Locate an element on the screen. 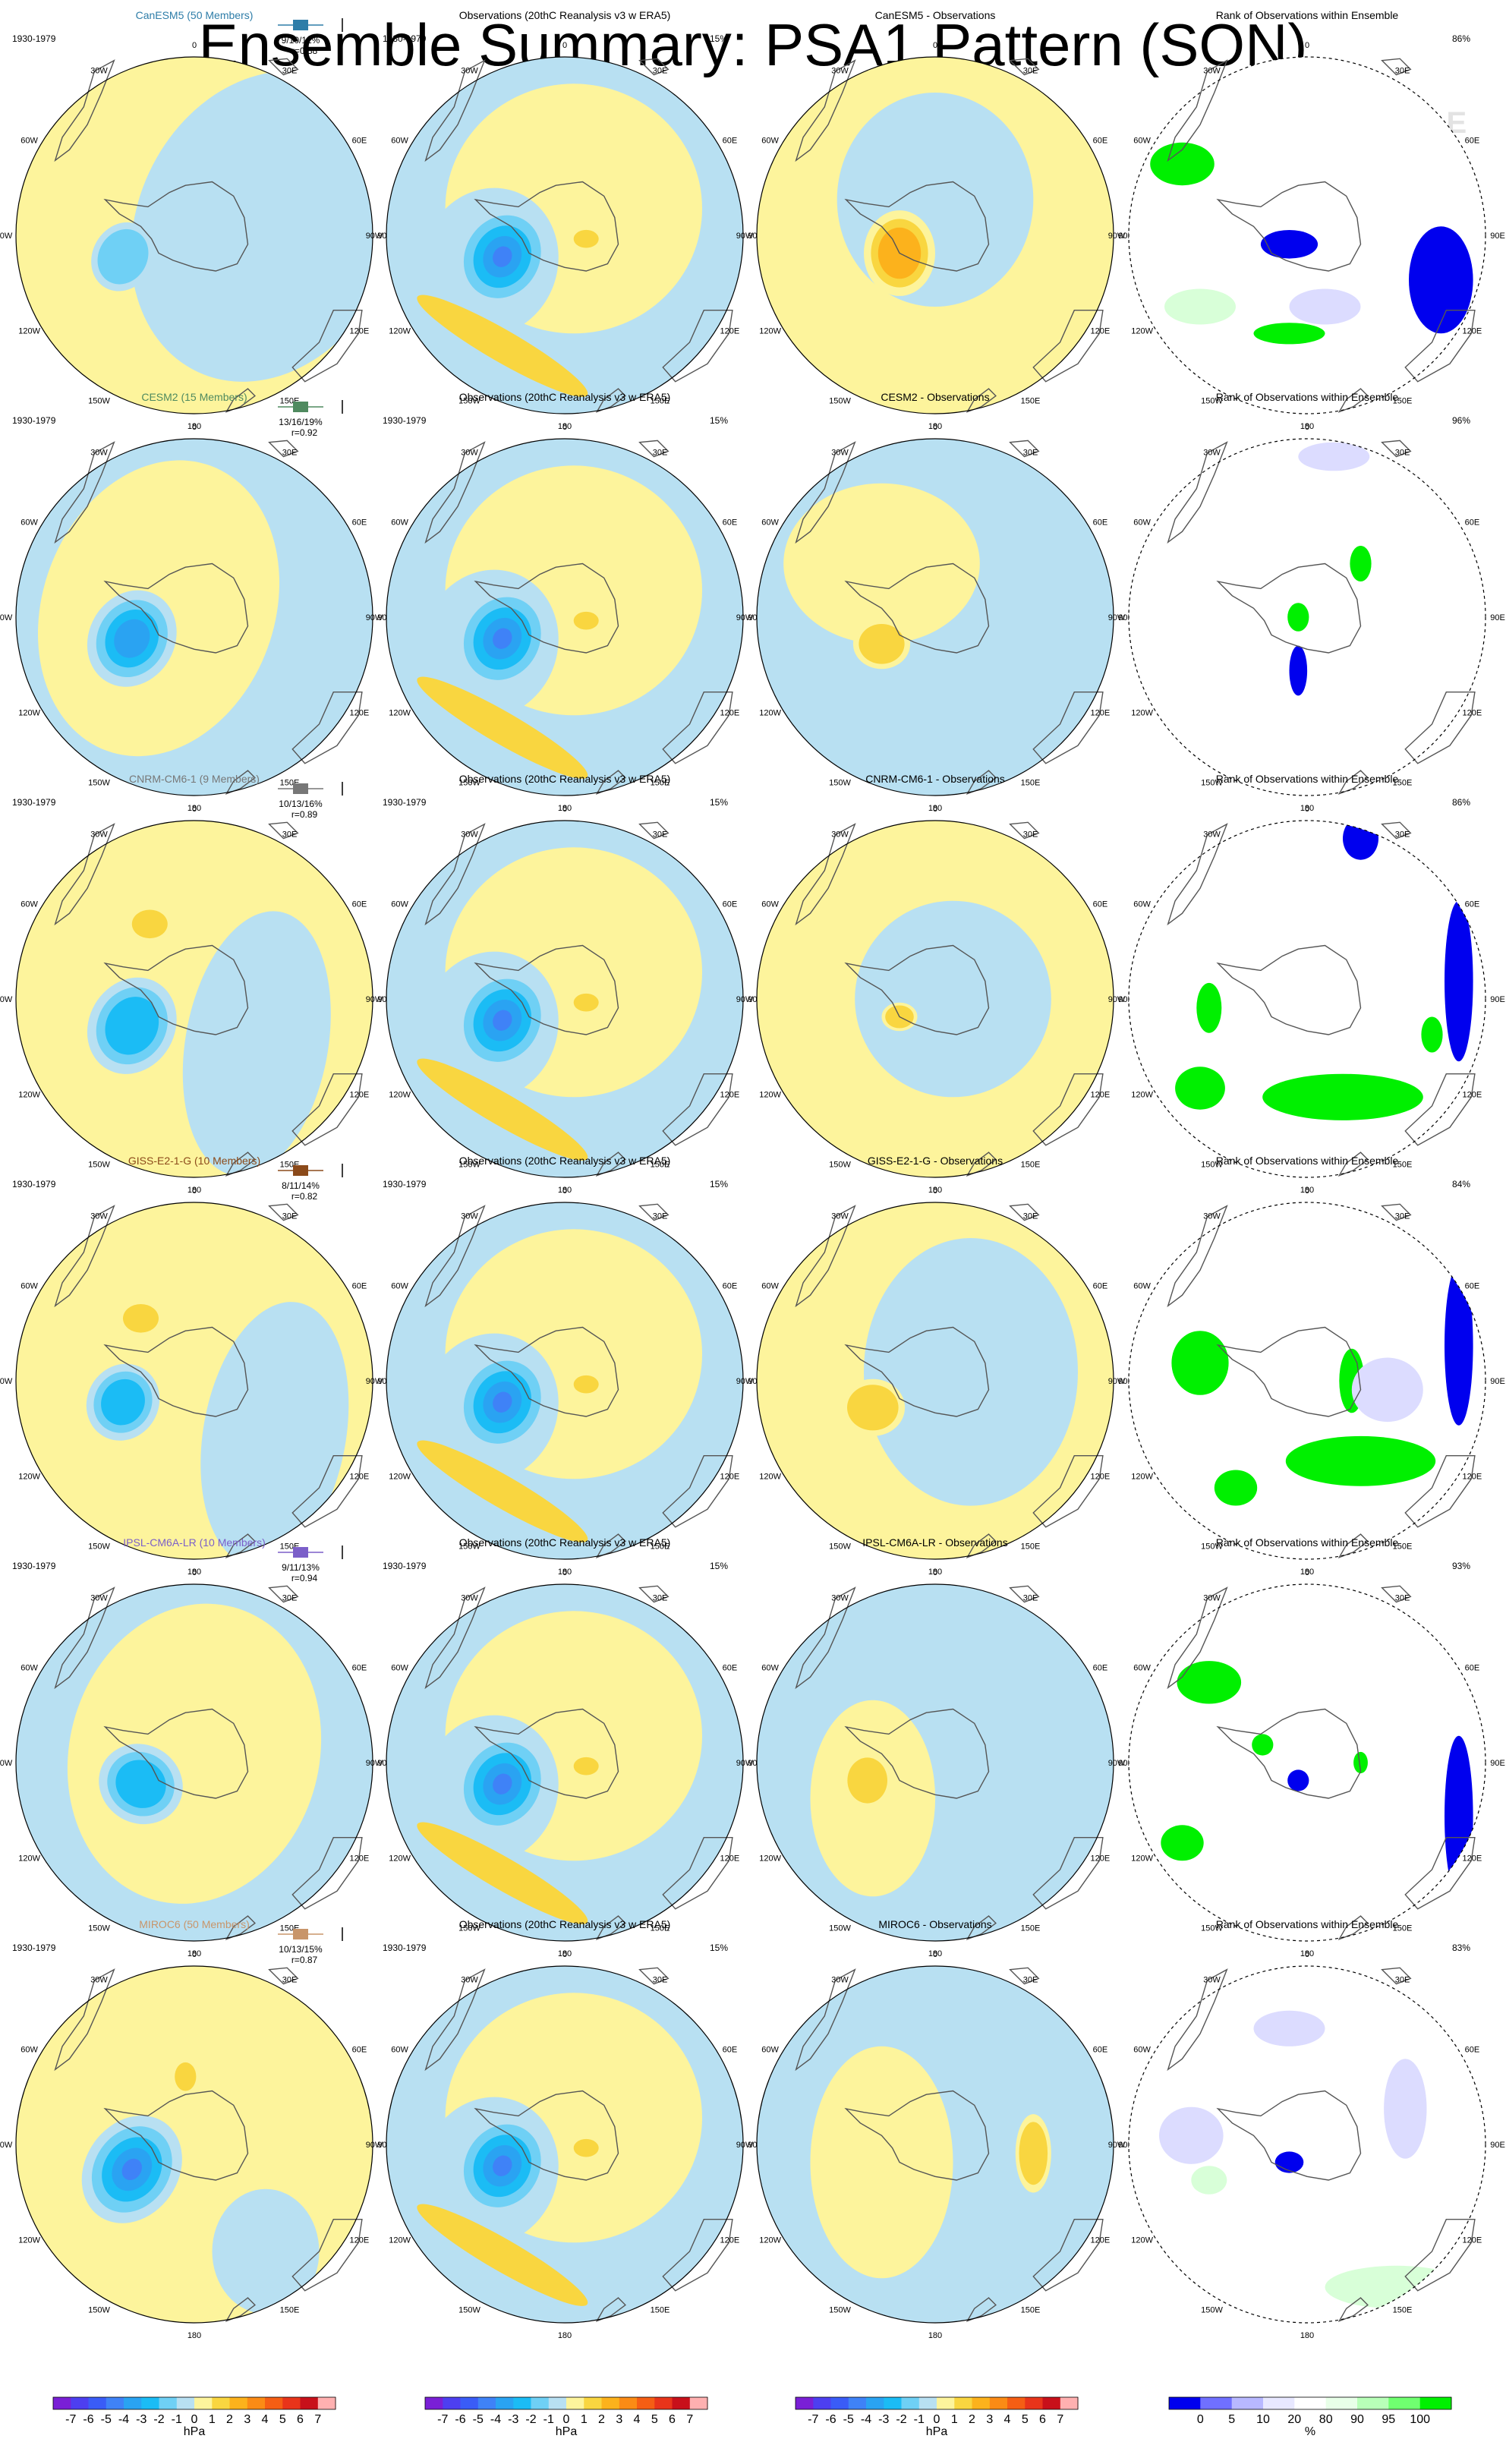  colorbar-tick-label: 7 is located at coordinates (317, 2419).